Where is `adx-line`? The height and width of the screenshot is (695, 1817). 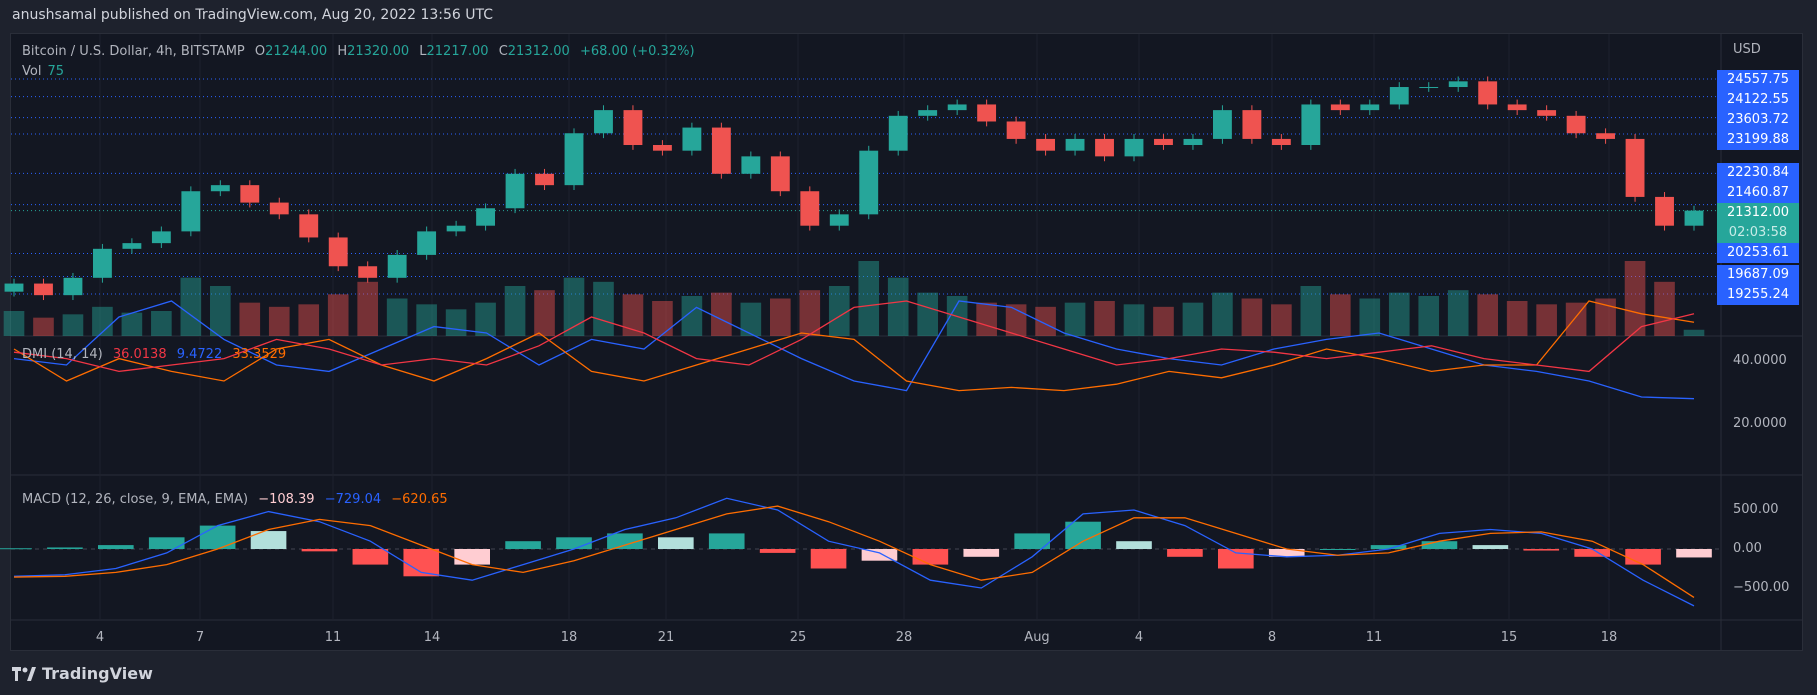
adx-line is located at coordinates (854, 336).